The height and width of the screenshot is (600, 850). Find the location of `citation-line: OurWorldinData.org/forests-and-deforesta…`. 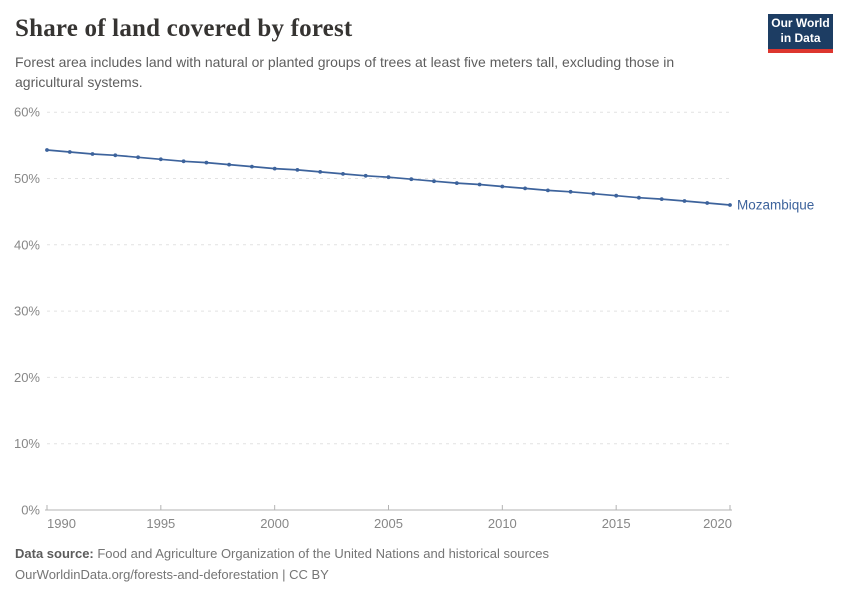

citation-line: OurWorldinData.org/forests-and-deforesta… is located at coordinates (172, 574).